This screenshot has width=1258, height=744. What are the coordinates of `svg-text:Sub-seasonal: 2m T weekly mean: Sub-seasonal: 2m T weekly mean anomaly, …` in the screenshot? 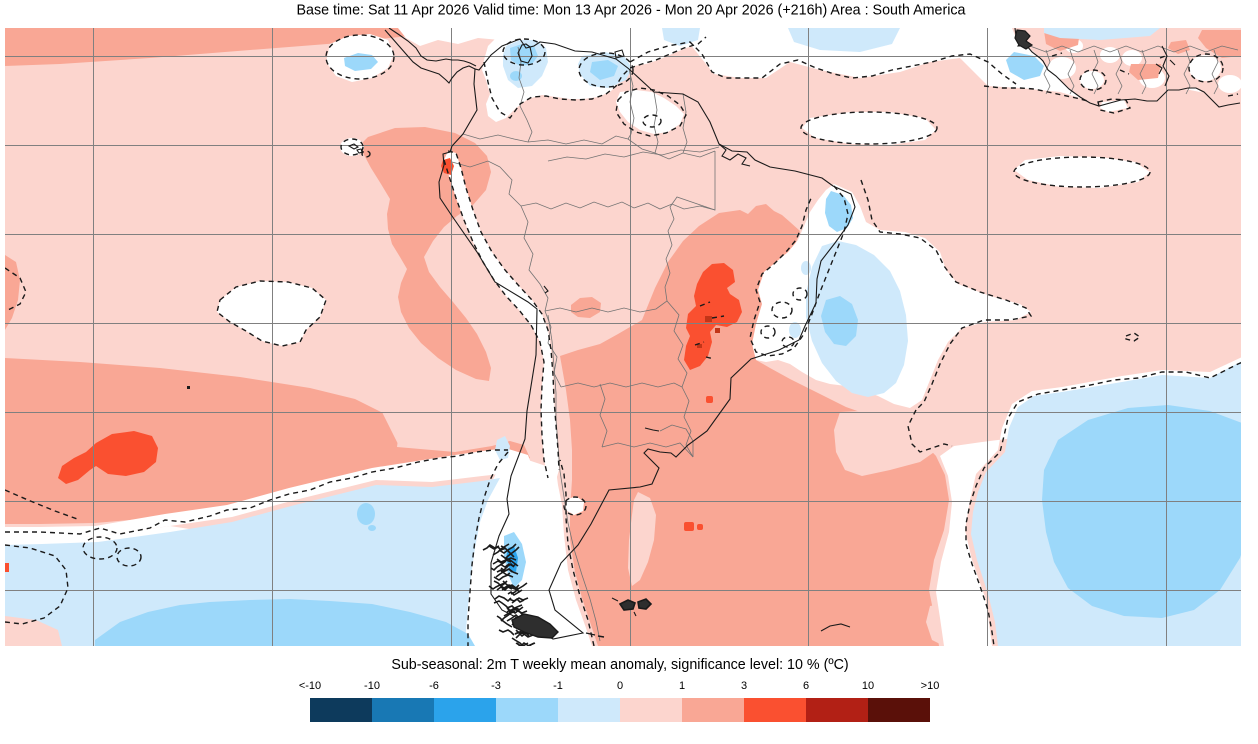 It's located at (619, 665).